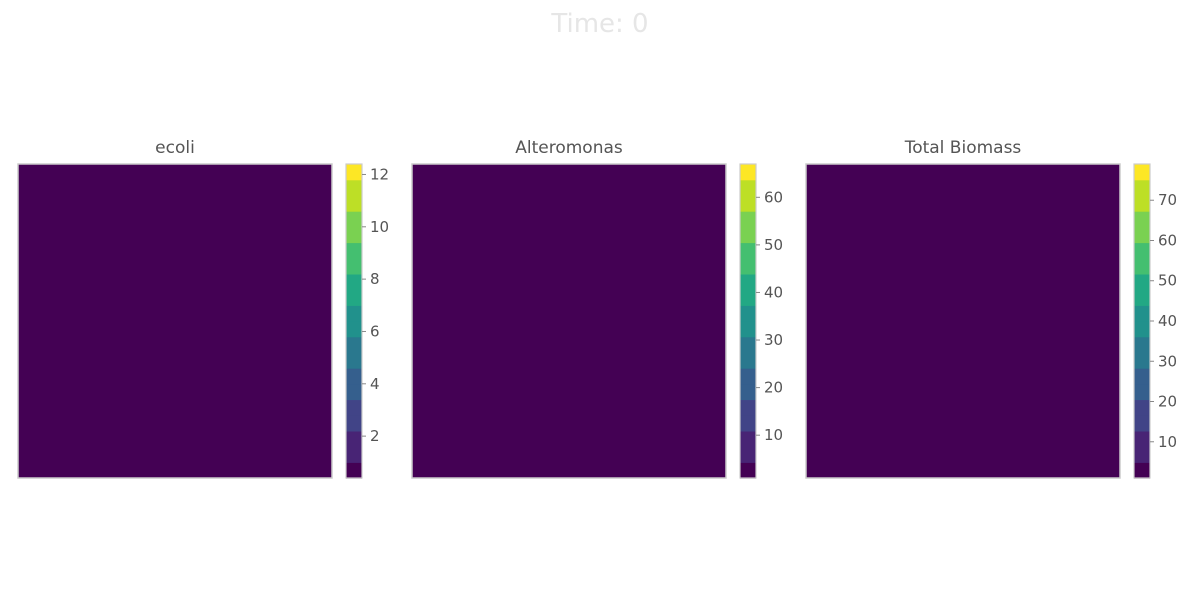 The width and height of the screenshot is (1200, 600). Describe the element at coordinates (599, 24) in the screenshot. I see `figure-title: Time: 0` at that location.